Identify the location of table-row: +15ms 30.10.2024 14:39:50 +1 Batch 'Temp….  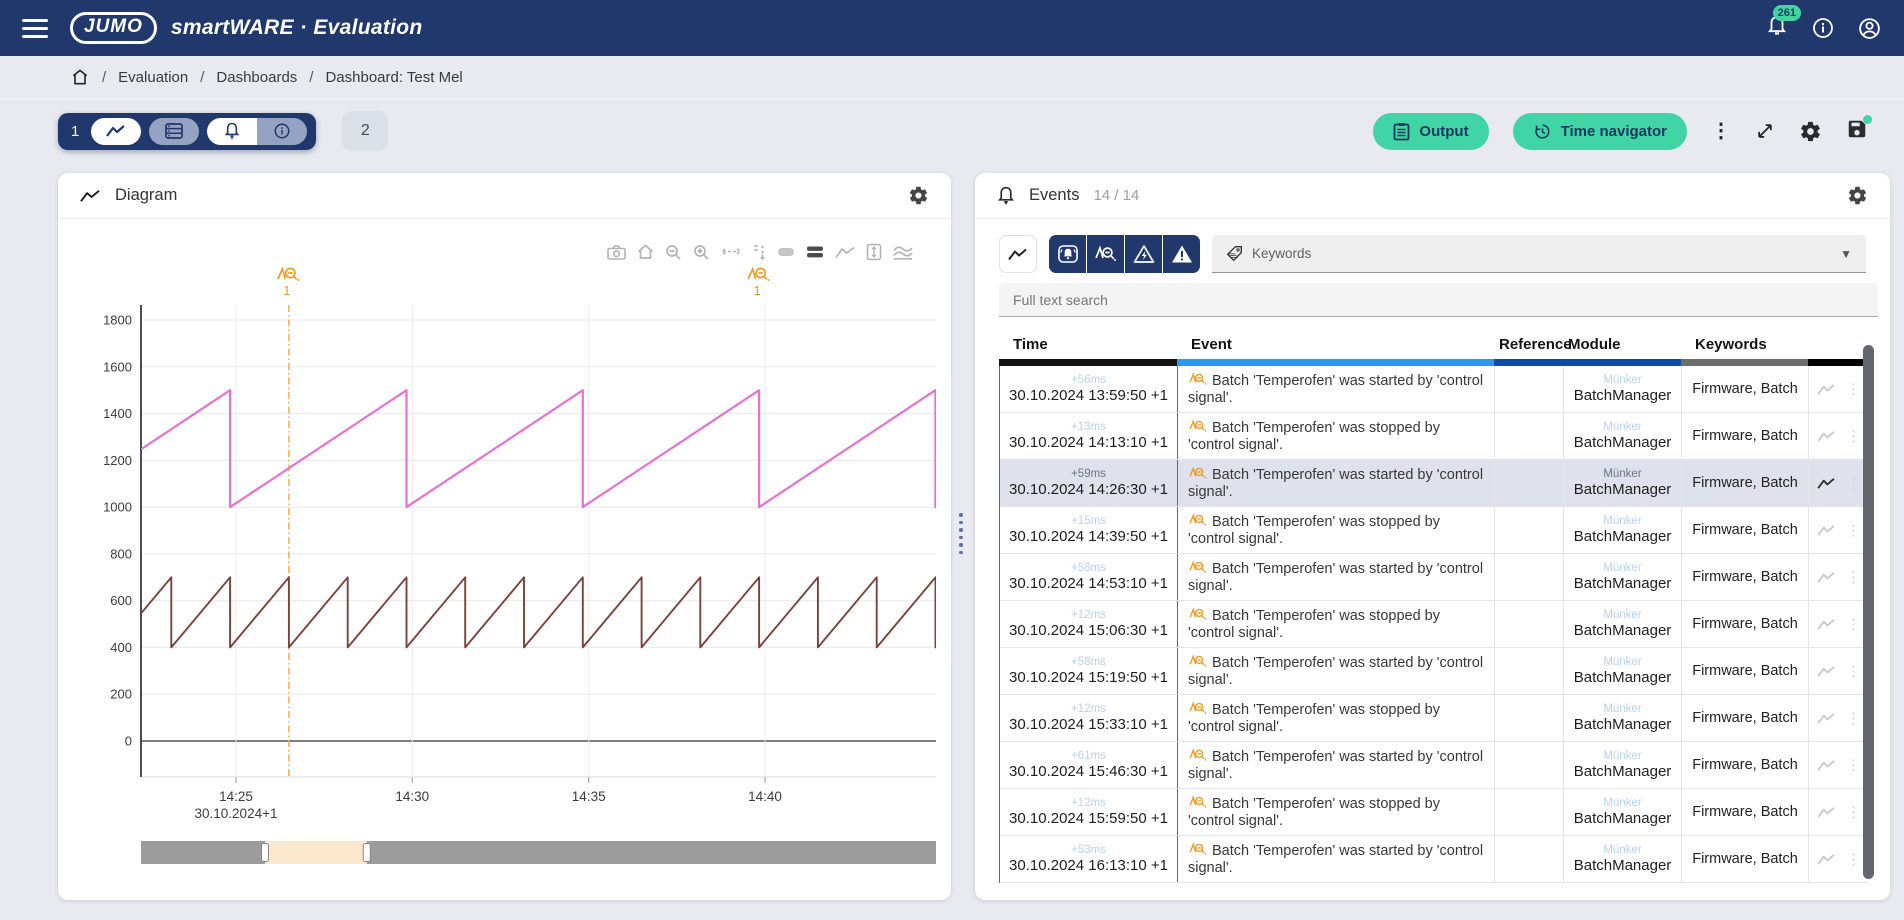
(1434, 530).